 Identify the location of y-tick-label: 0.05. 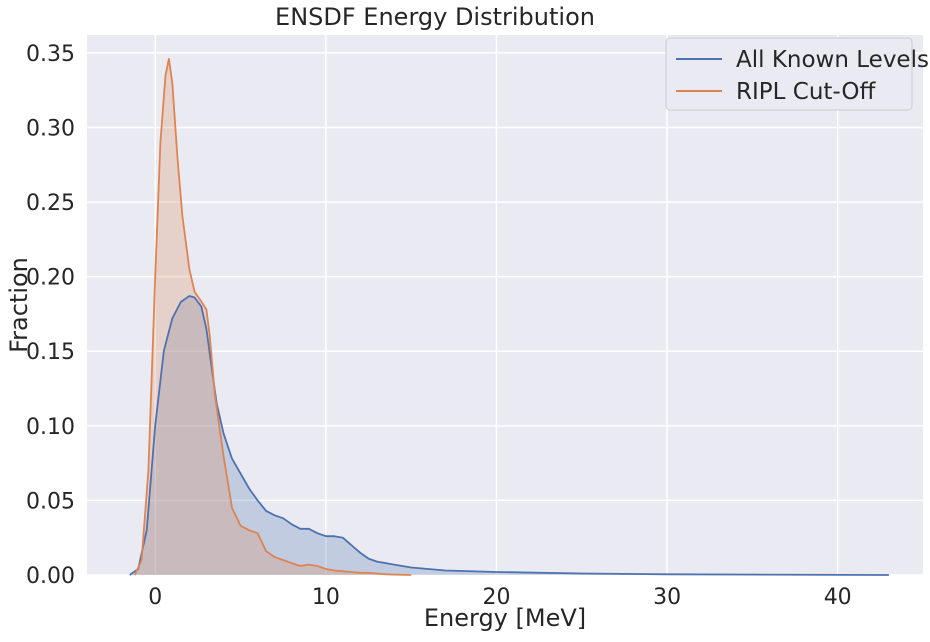
(50, 501).